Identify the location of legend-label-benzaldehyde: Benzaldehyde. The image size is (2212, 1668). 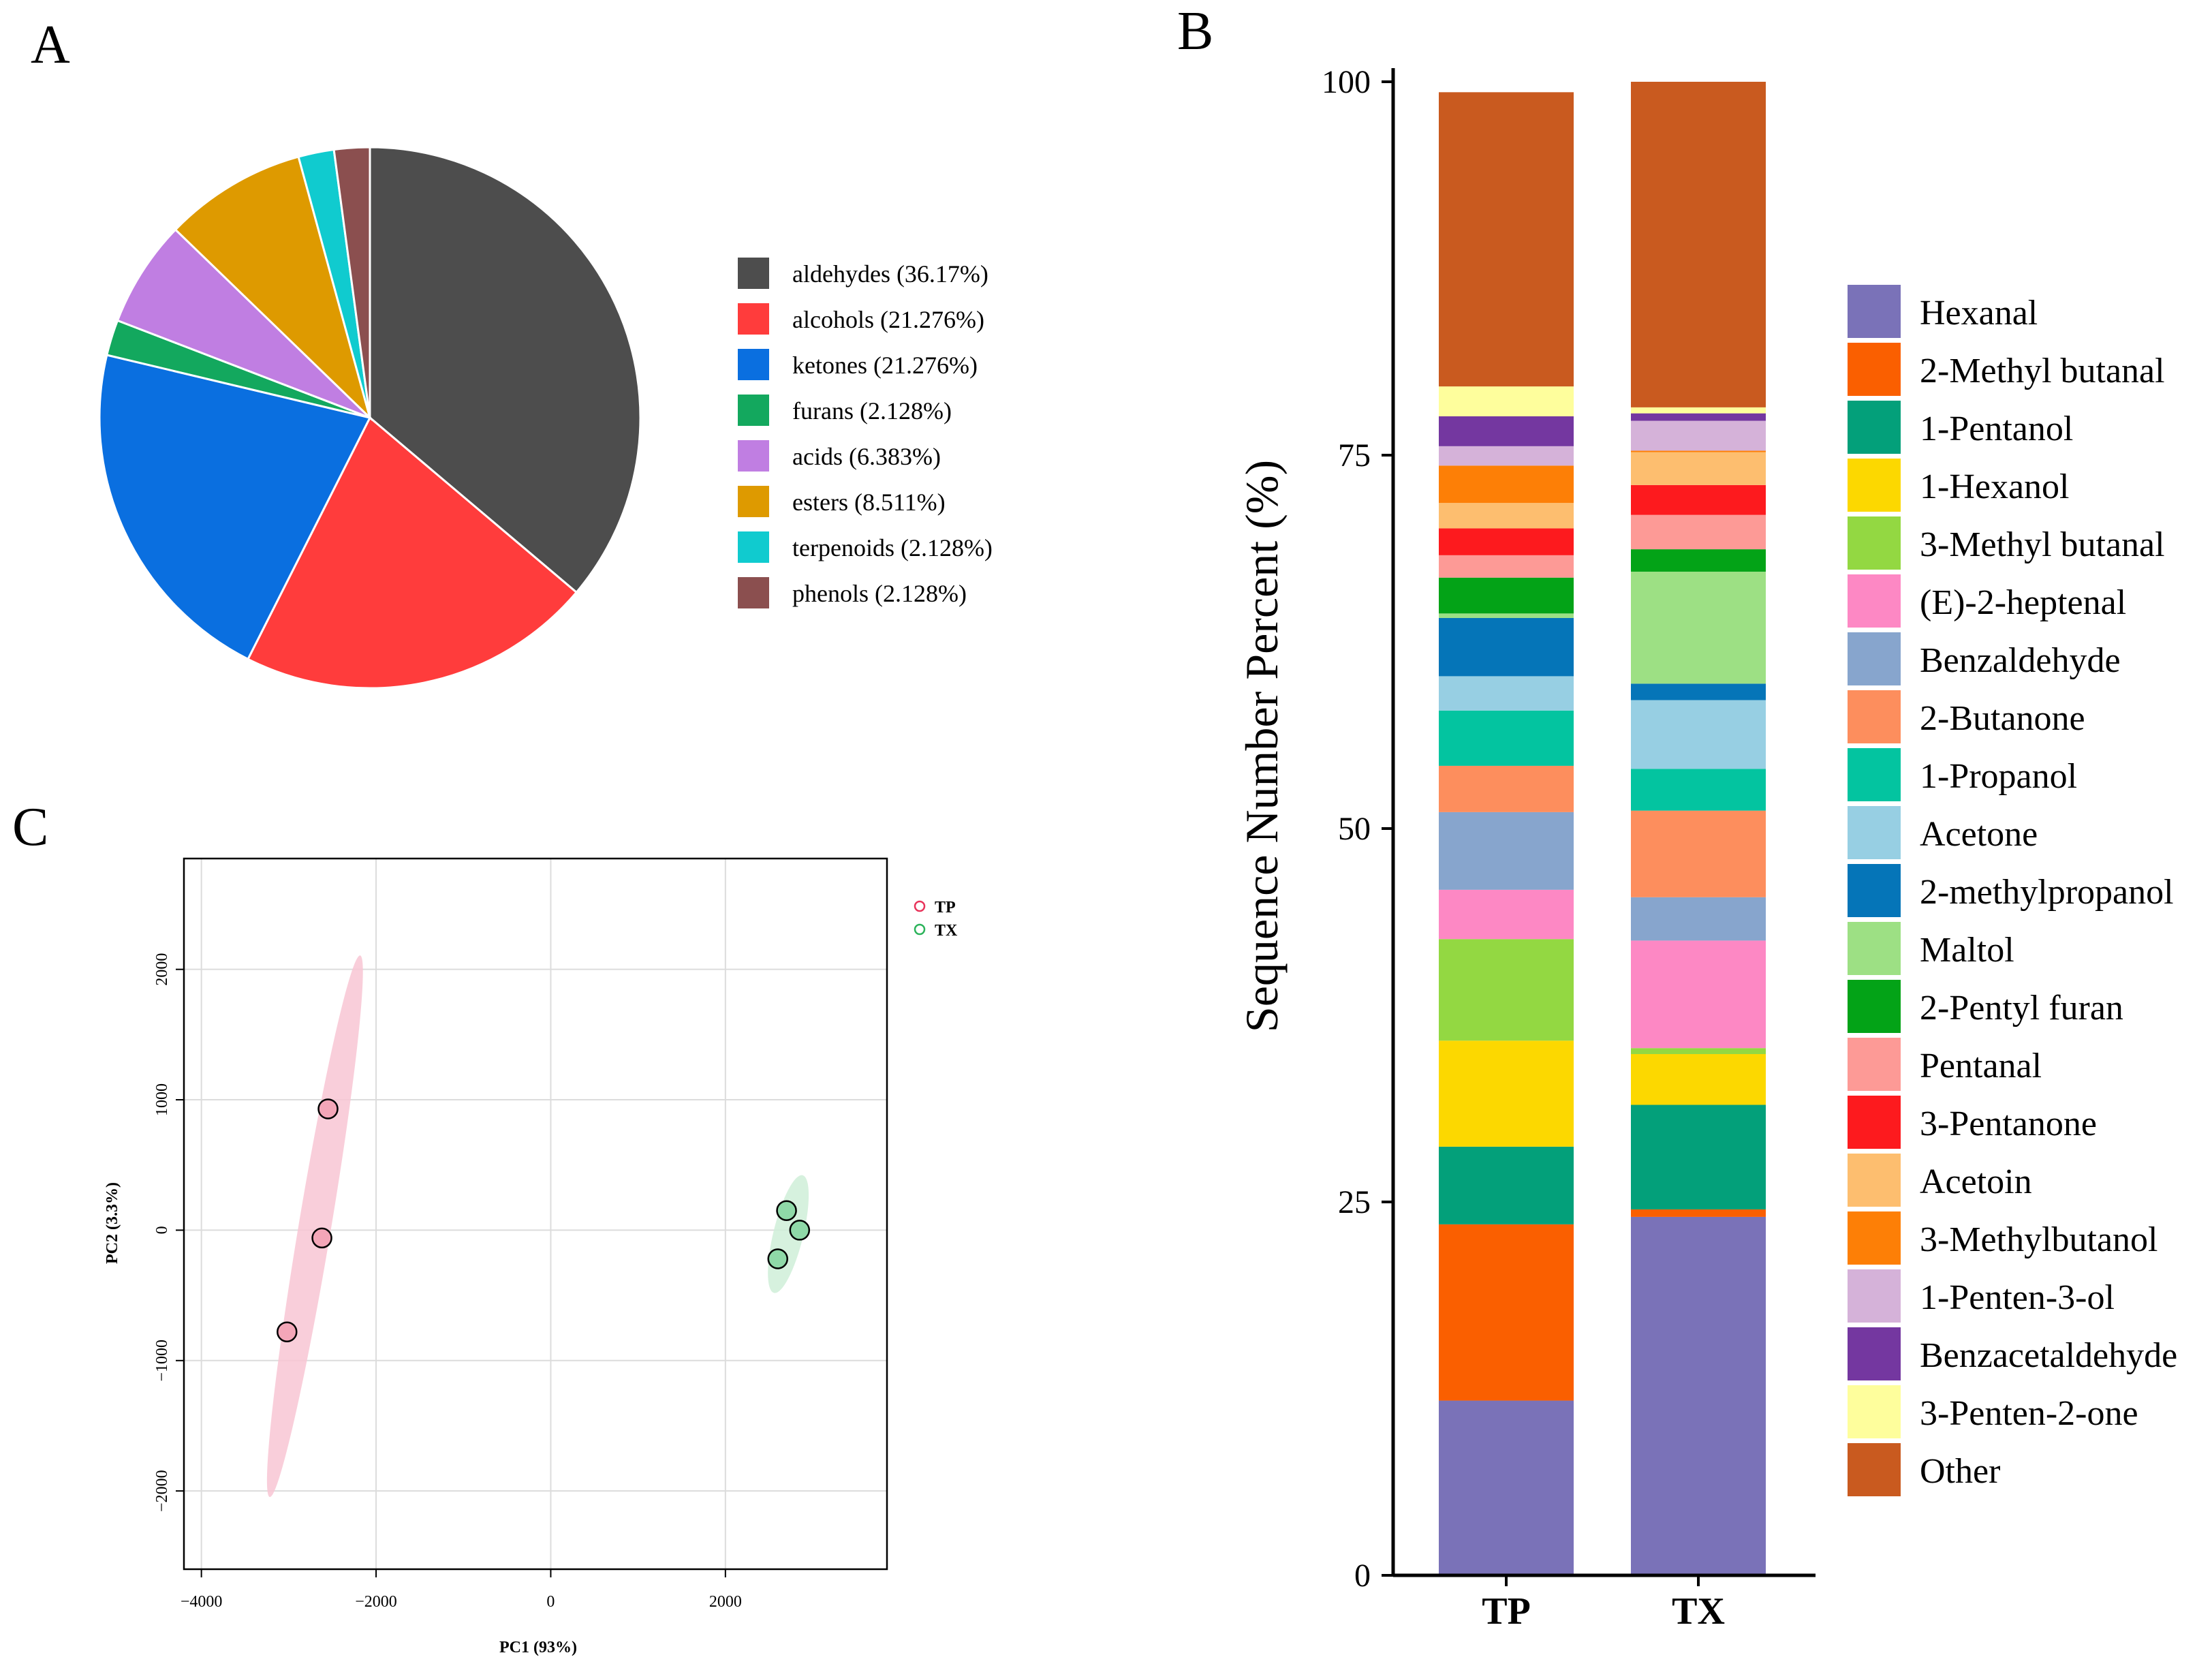
(2020, 660).